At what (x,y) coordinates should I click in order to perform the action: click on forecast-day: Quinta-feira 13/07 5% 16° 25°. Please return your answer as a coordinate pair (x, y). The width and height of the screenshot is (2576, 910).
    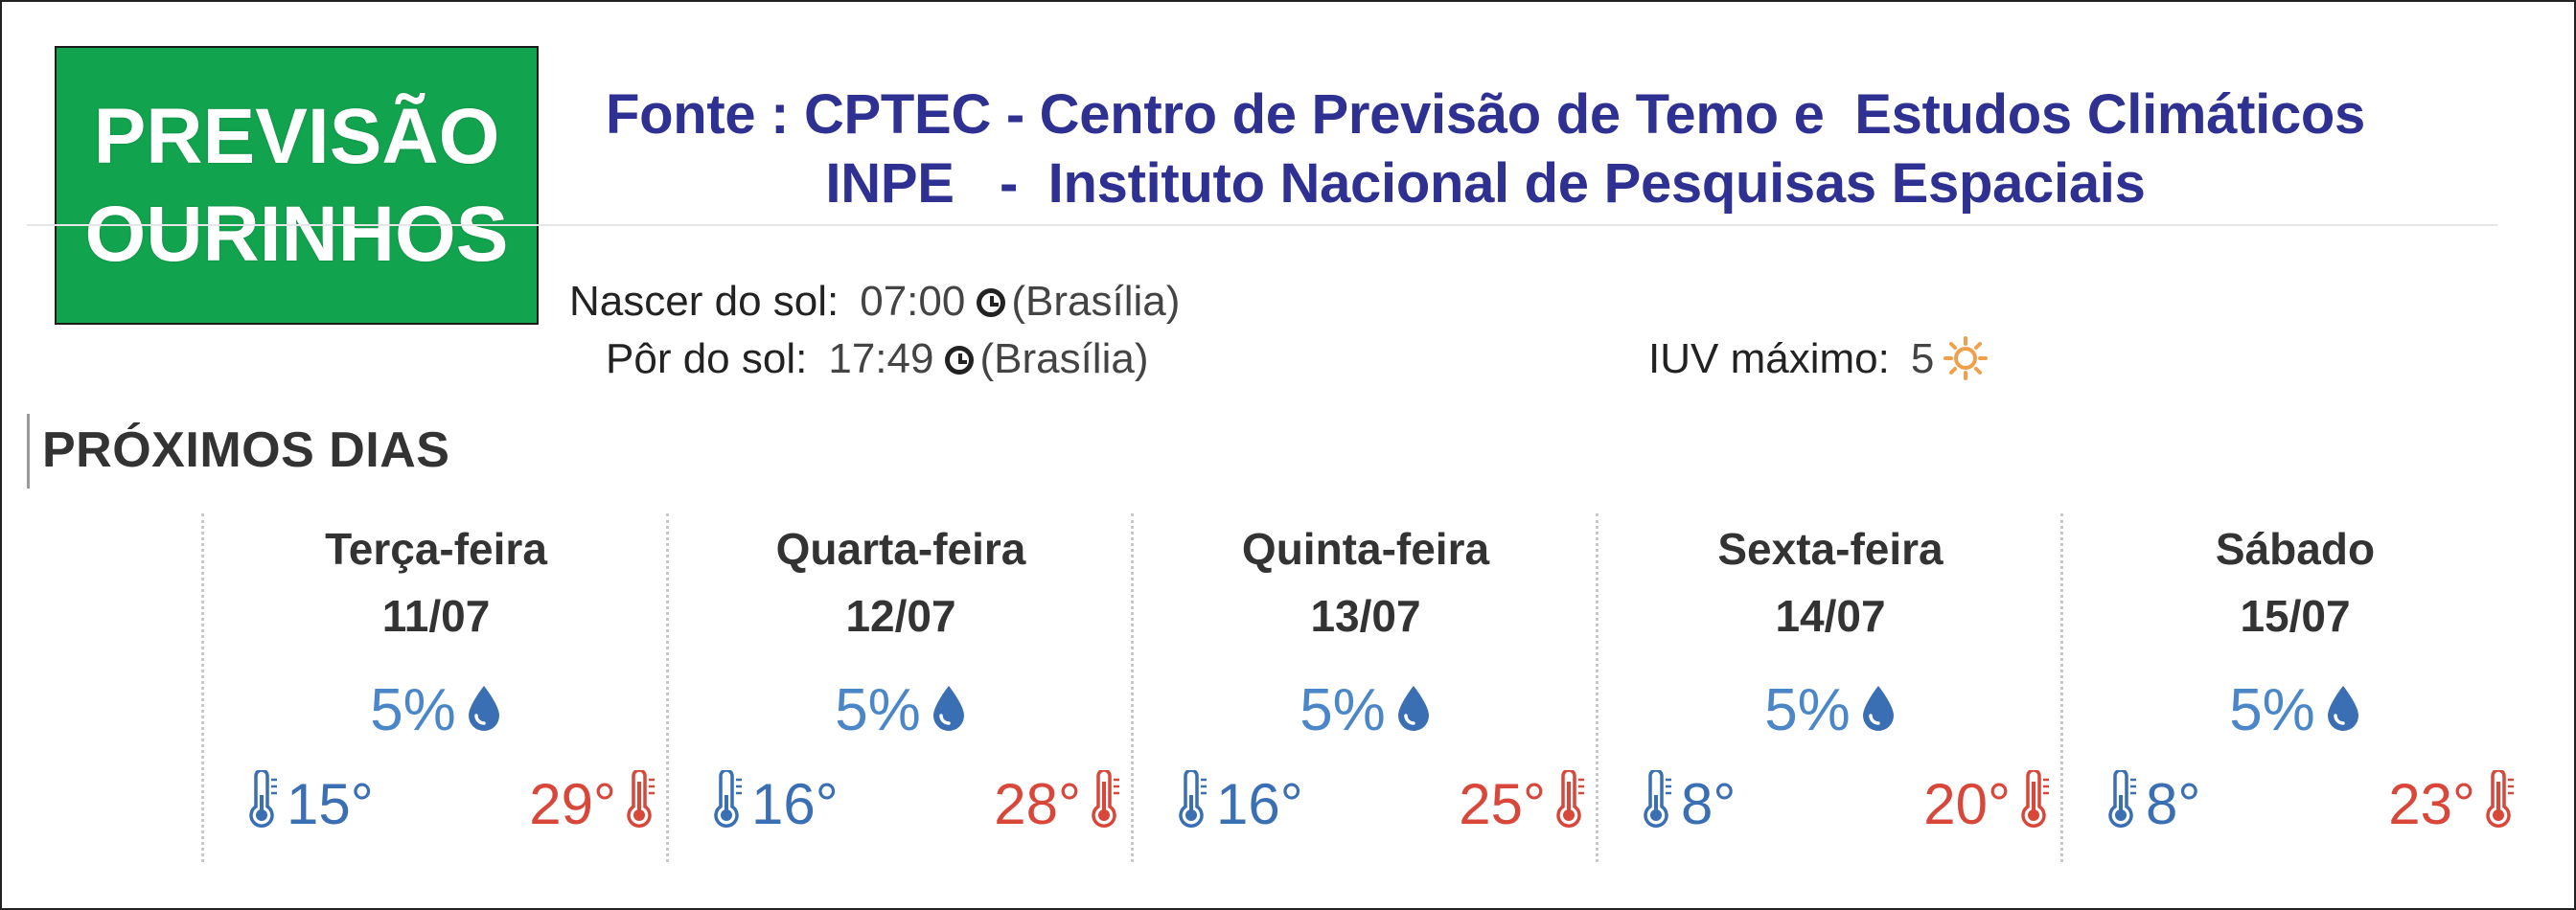
    Looking at the image, I should click on (1364, 688).